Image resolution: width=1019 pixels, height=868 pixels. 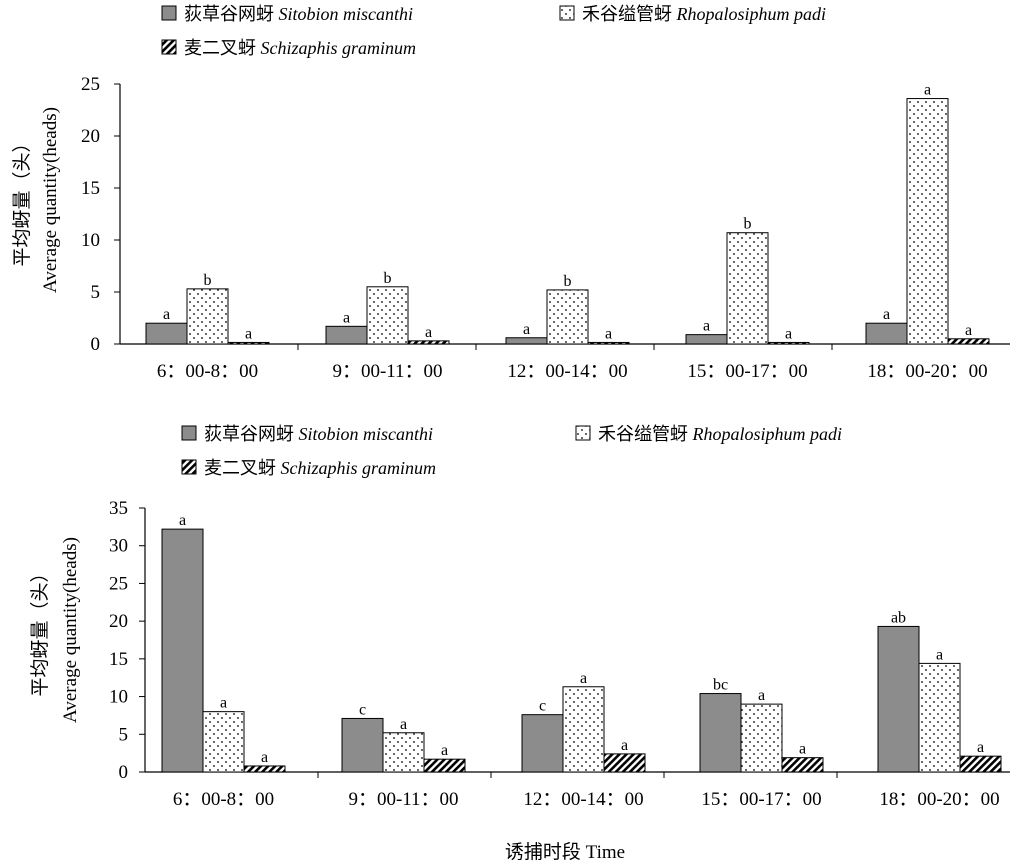 I want to click on x-tick-label: 6：00-8：00, so click(x=223, y=799).